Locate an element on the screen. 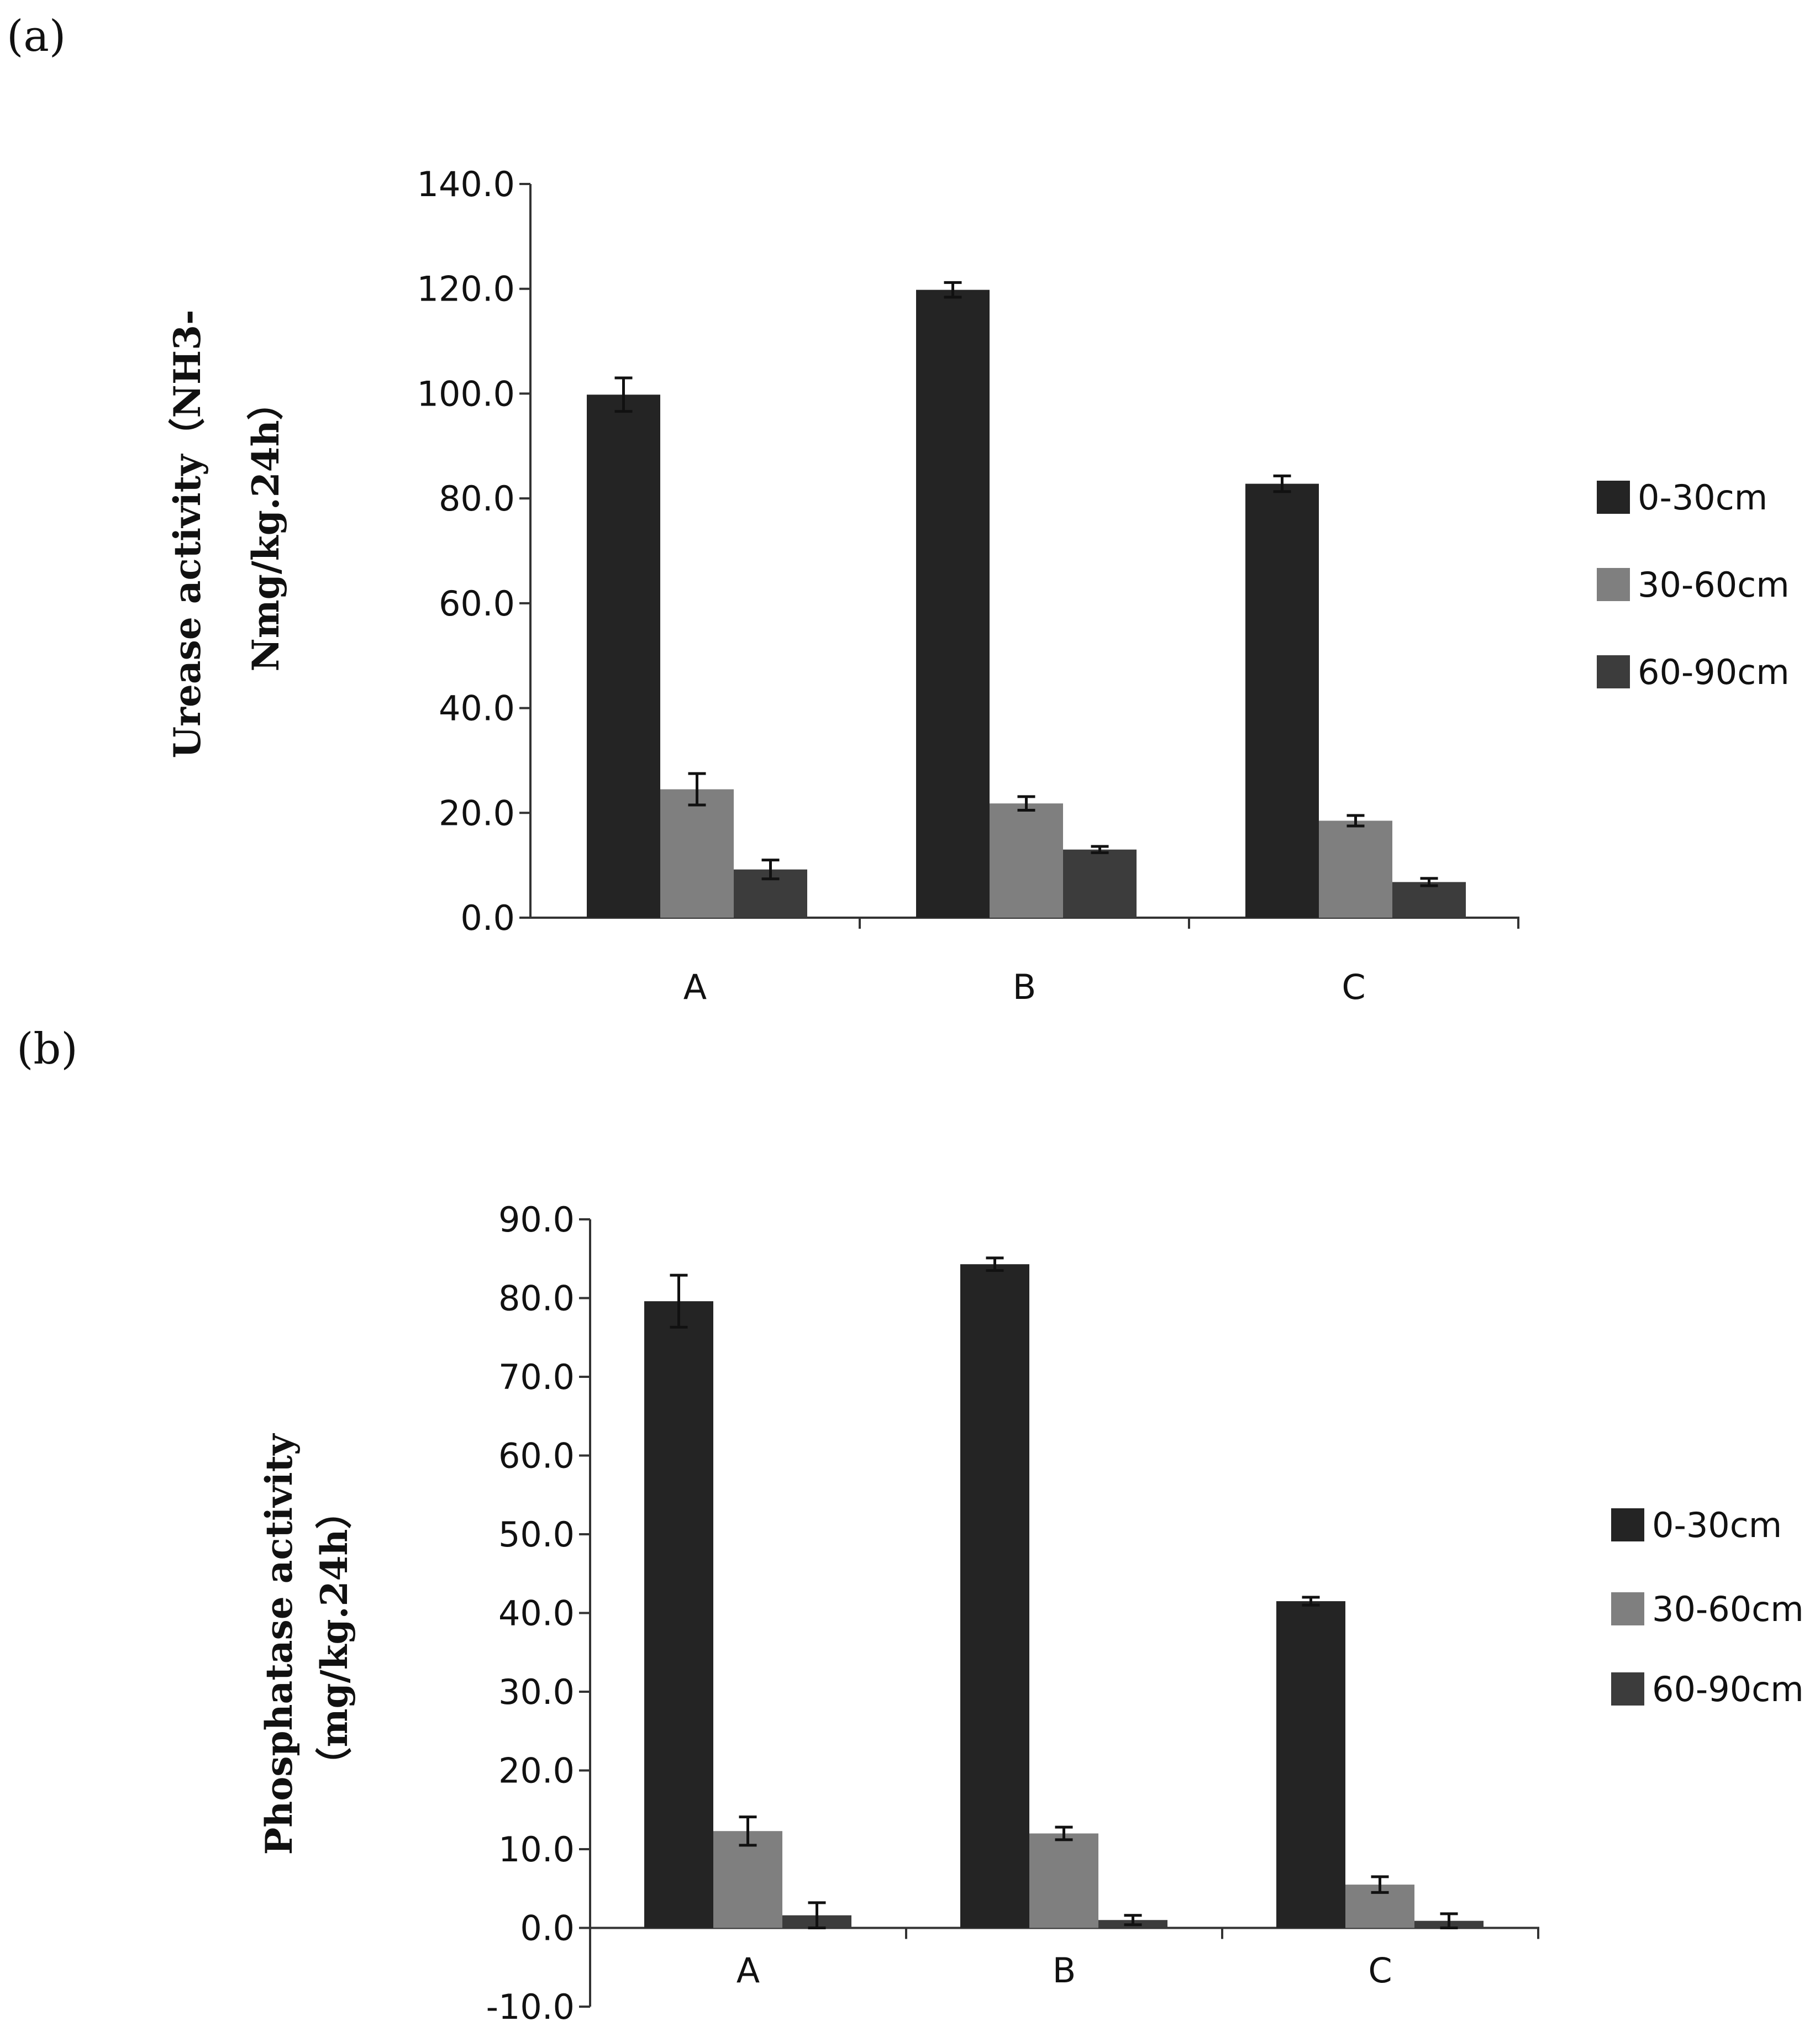  y-tick-label: 90.0 is located at coordinates (536, 1219).